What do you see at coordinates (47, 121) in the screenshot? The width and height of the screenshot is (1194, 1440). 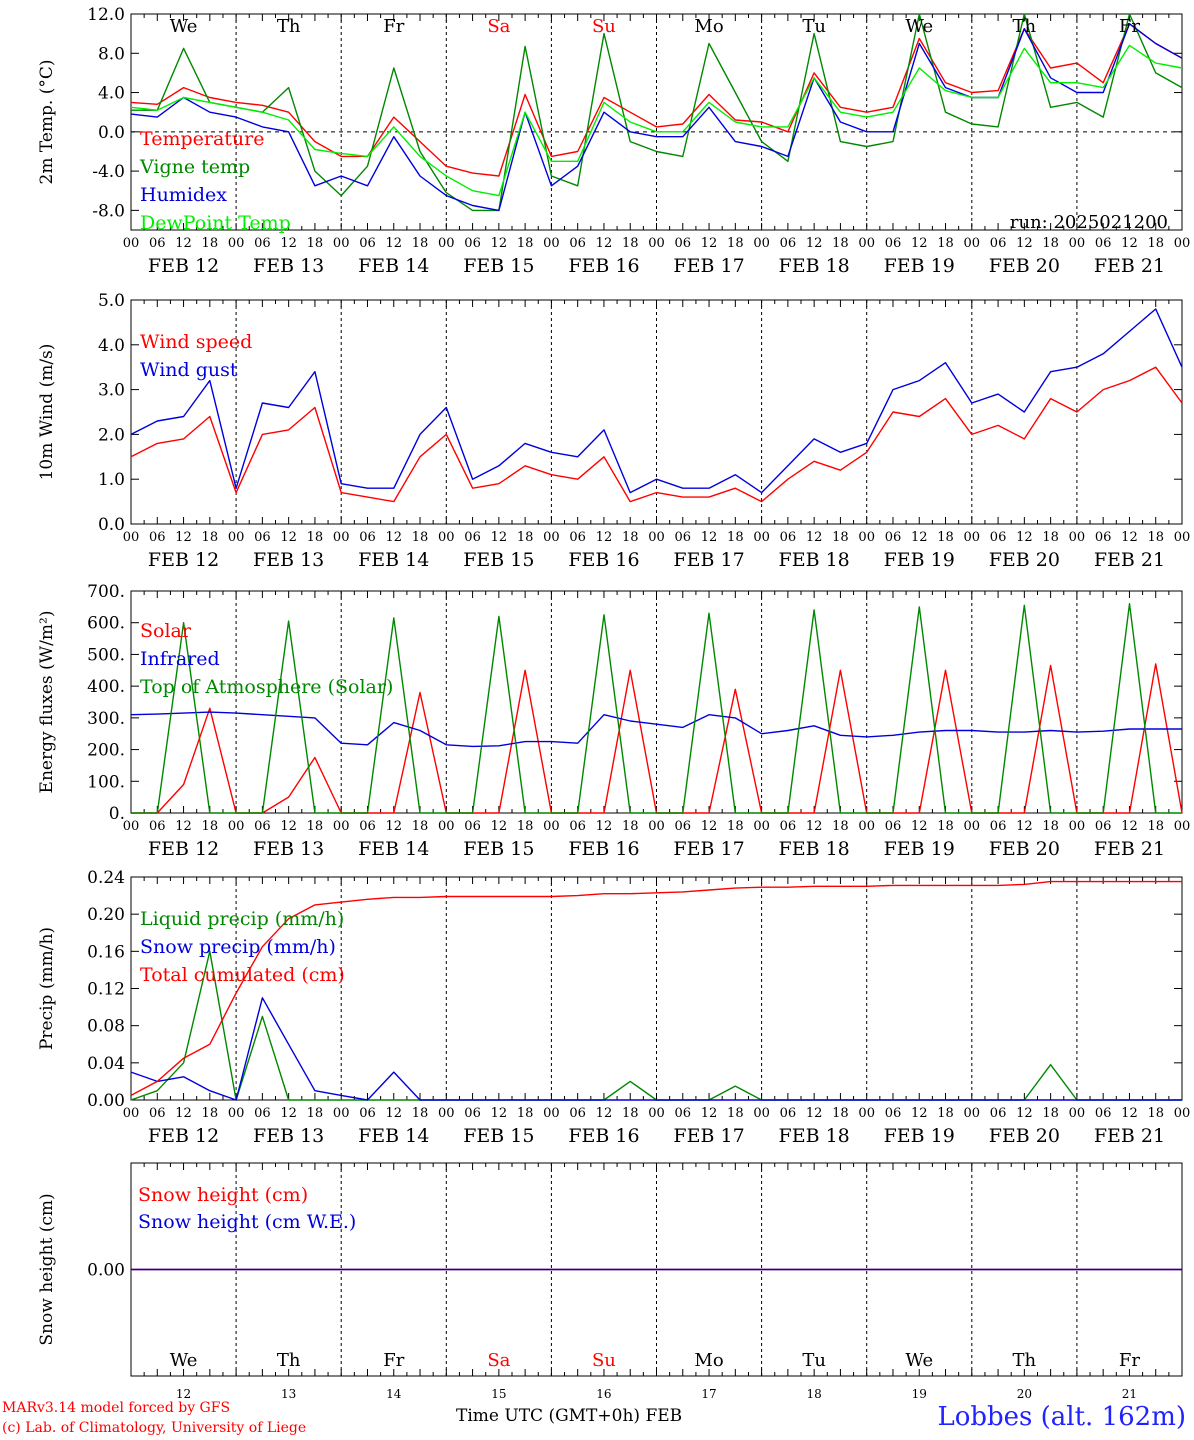 I see `y-axis-label: 2m Temp. (°C)` at bounding box center [47, 121].